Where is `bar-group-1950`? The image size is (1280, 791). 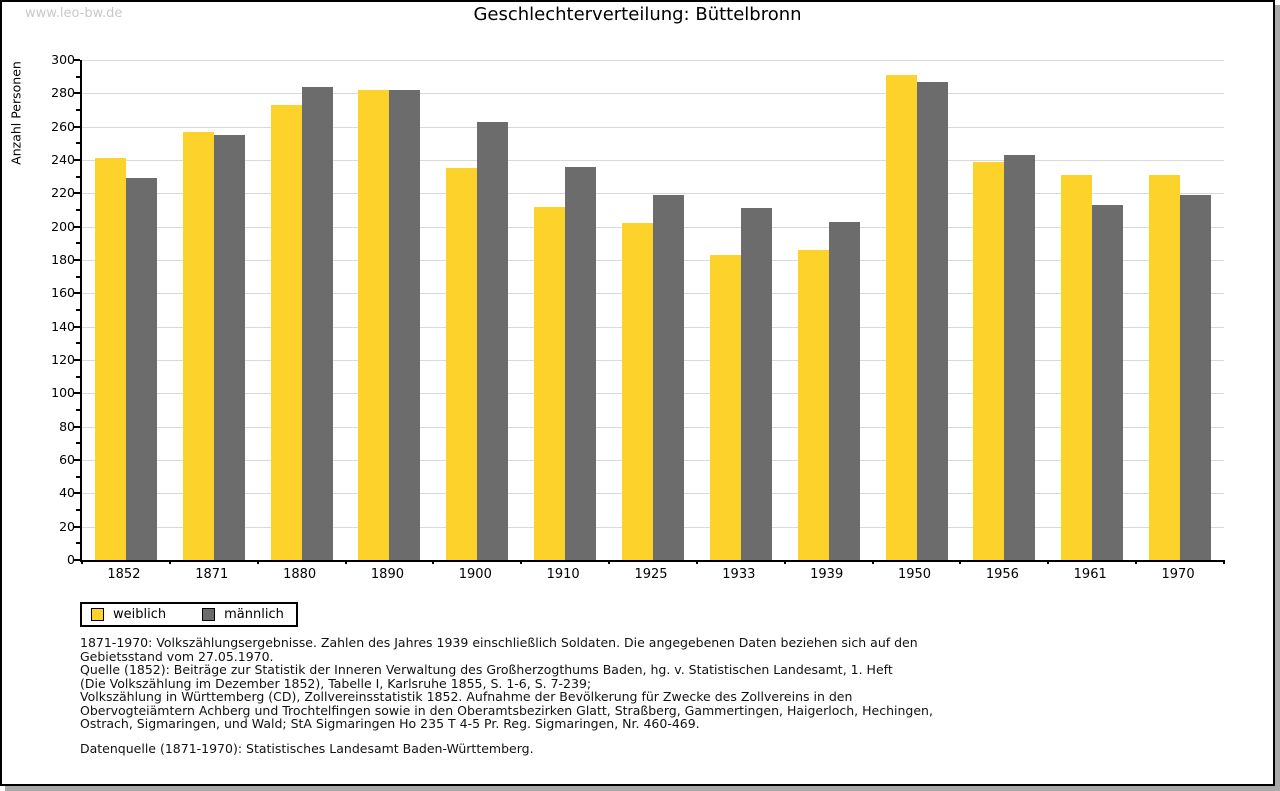
bar-group-1950 is located at coordinates (917, 310).